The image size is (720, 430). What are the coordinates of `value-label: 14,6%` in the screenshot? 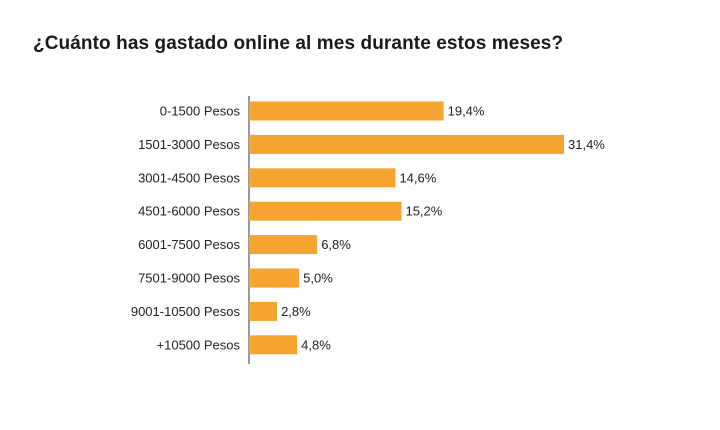 It's located at (417, 177).